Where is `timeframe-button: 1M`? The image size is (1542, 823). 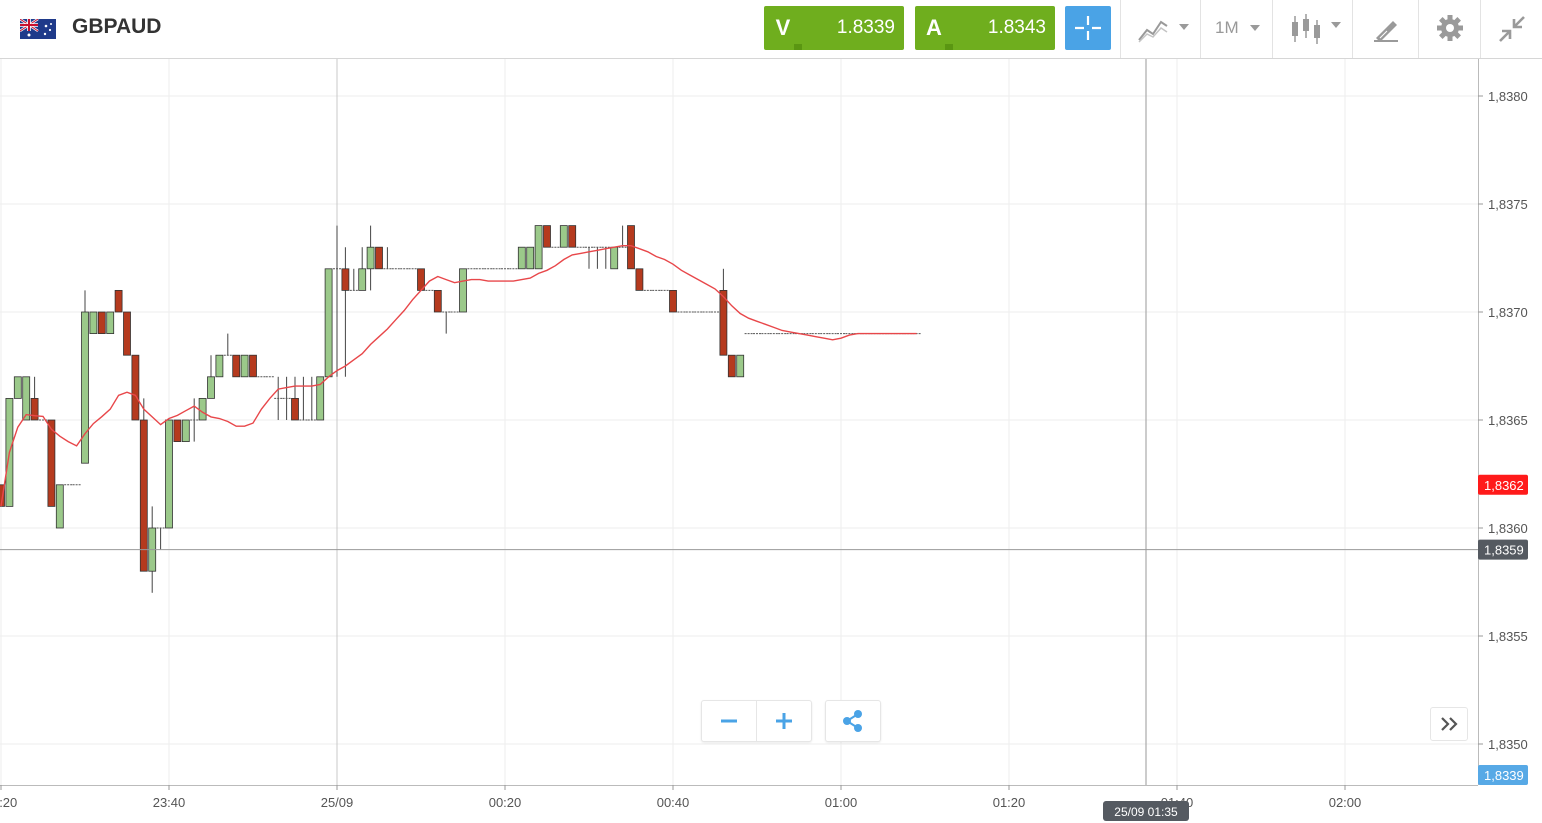 timeframe-button: 1M is located at coordinates (1236, 29).